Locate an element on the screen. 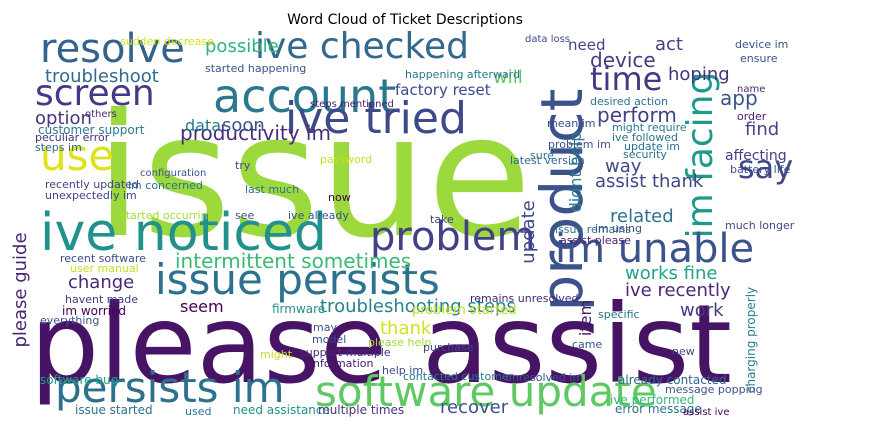 The image size is (894, 436). word: persists im is located at coordinates (169, 387).